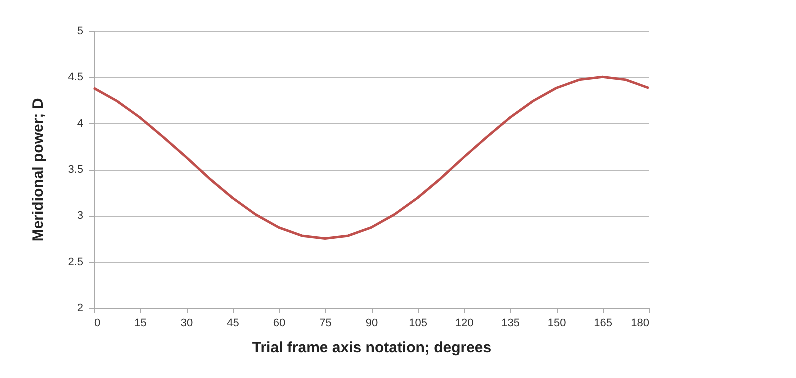 Image resolution: width=796 pixels, height=378 pixels. What do you see at coordinates (187, 324) in the screenshot?
I see `x-tick-label: 30` at bounding box center [187, 324].